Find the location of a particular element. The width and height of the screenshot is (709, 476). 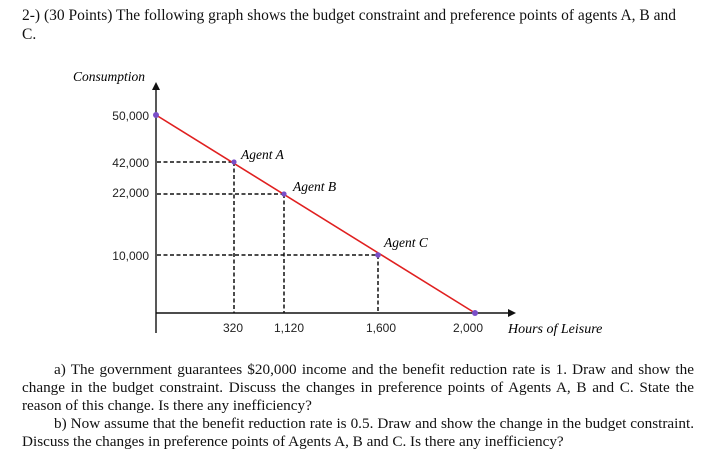

agent-c-point is located at coordinates (378, 255).